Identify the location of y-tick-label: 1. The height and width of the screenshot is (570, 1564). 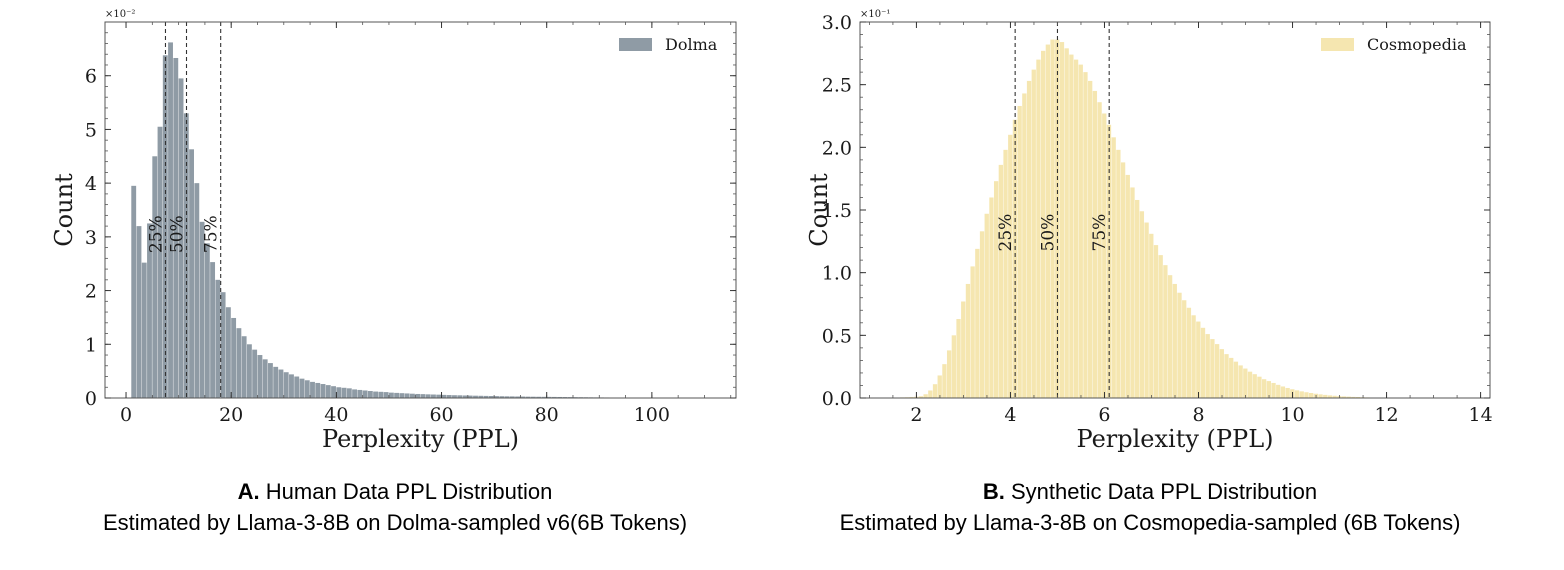
(91, 345).